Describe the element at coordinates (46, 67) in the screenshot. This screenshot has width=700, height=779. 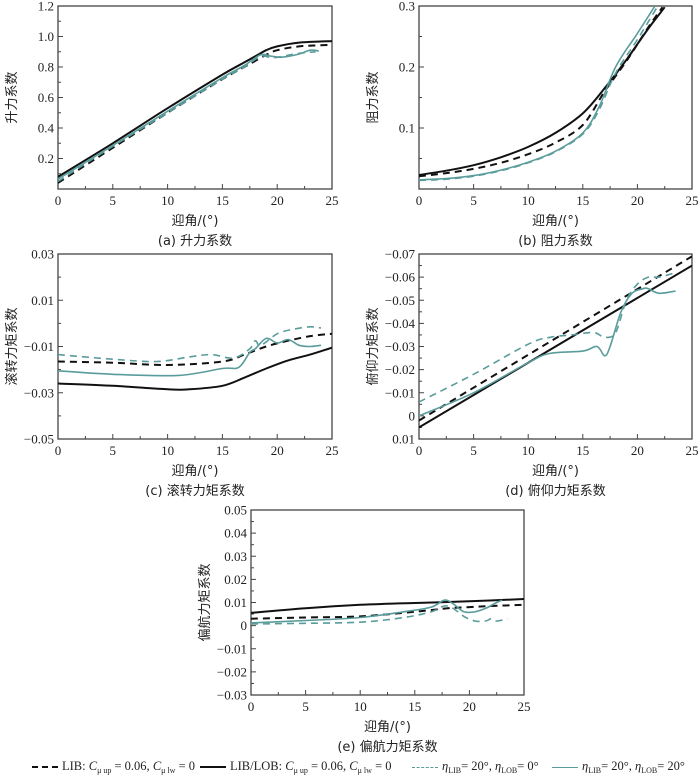
I see `y-tick-label: 0.8` at that location.